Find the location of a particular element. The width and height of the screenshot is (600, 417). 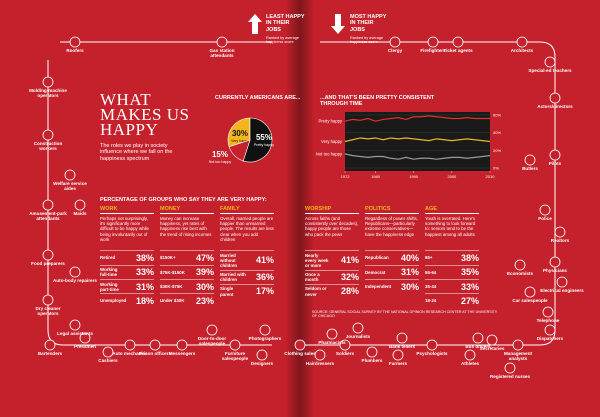

stat-label: Democrat is located at coordinates (375, 272).